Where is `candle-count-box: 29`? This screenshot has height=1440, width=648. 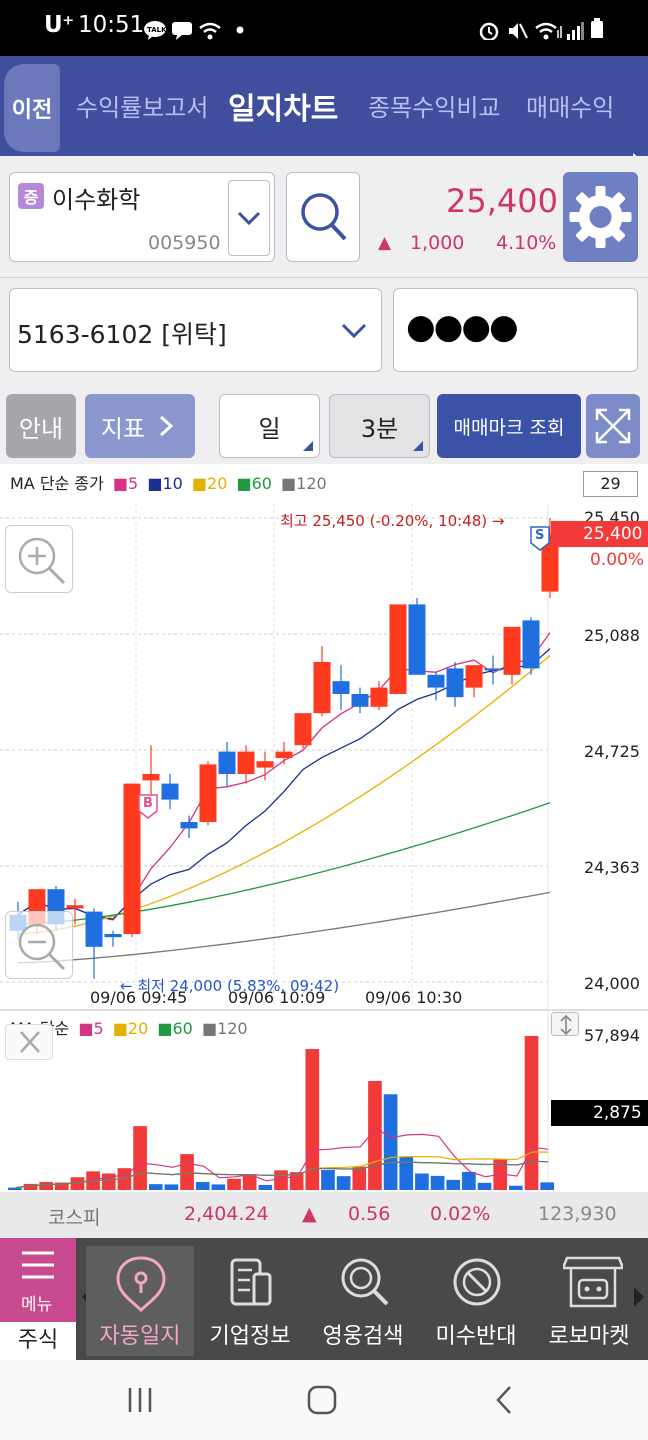 candle-count-box: 29 is located at coordinates (610, 484).